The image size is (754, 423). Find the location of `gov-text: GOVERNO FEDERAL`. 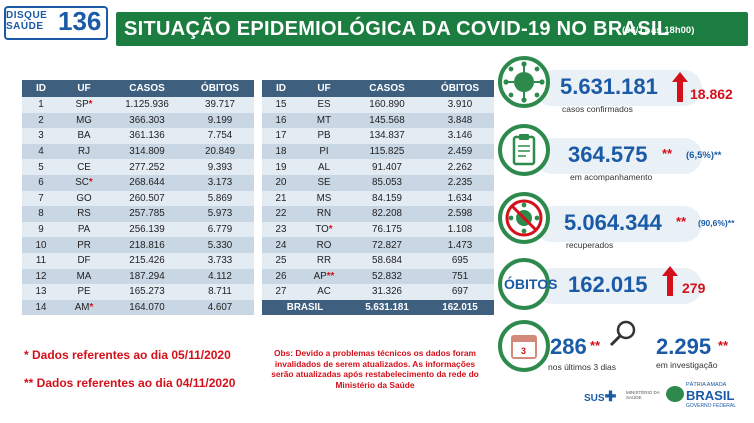

gov-text: GOVERNO FEDERAL is located at coordinates (711, 406).